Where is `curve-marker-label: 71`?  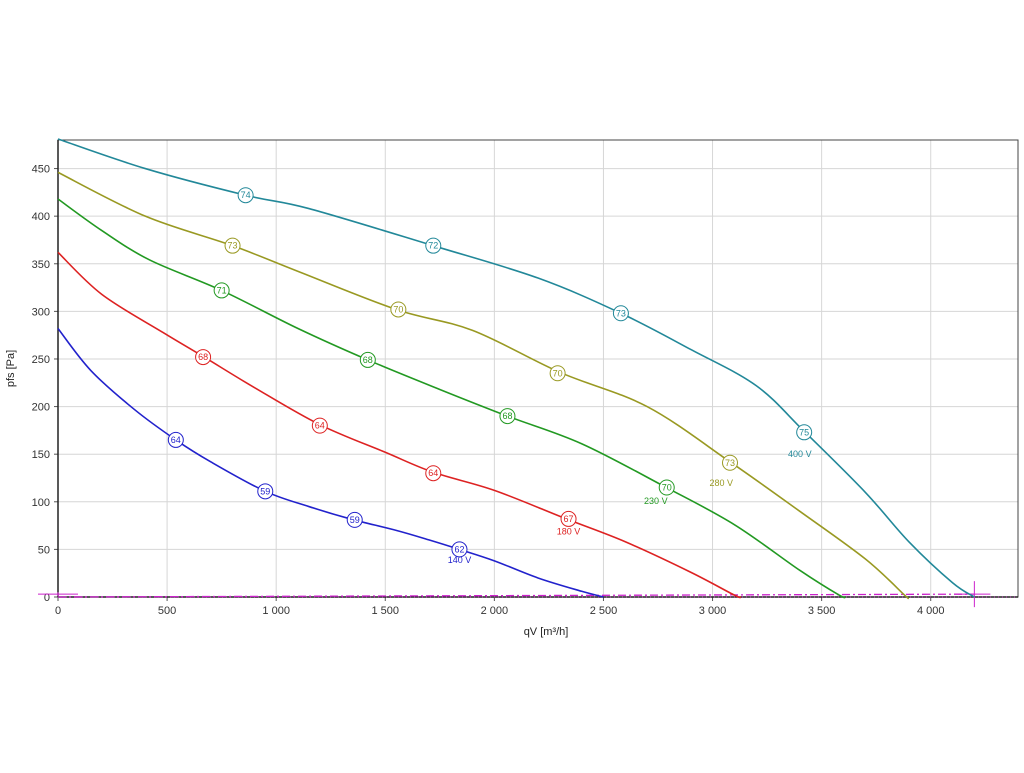
curve-marker-label: 71 is located at coordinates (222, 290).